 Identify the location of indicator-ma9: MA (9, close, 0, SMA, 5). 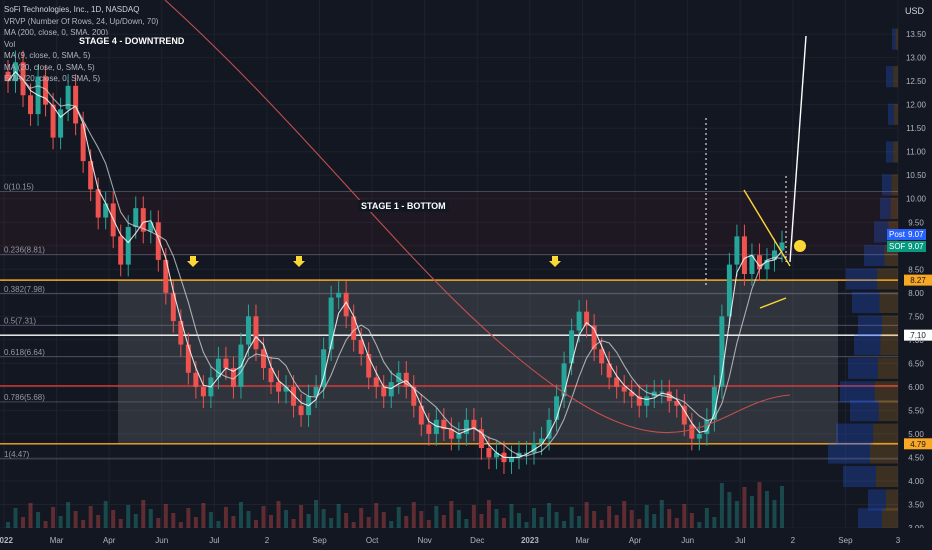
(47, 55).